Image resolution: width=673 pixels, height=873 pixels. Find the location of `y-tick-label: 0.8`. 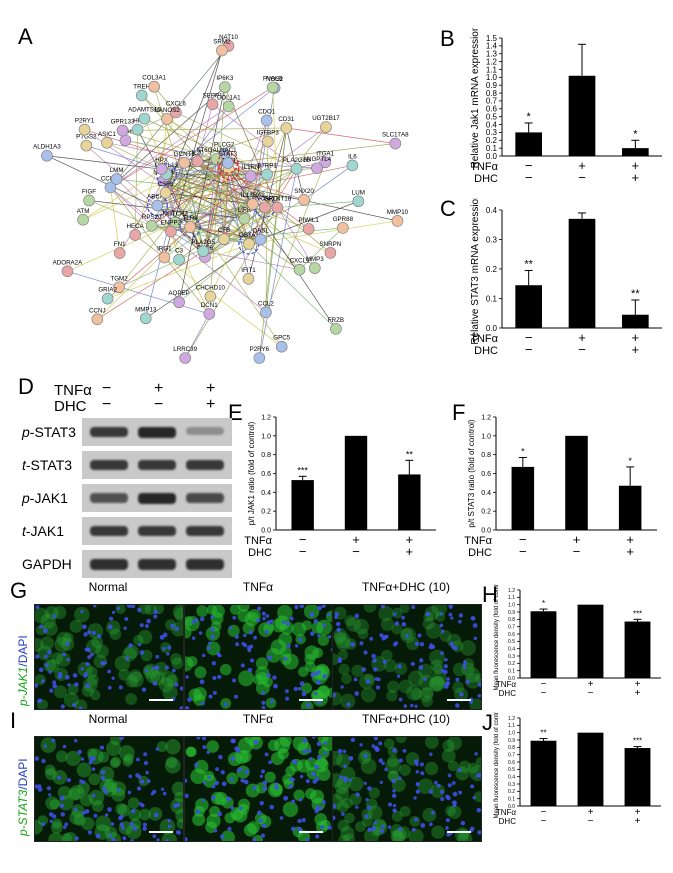

y-tick-label: 0.8 is located at coordinates (486, 455).